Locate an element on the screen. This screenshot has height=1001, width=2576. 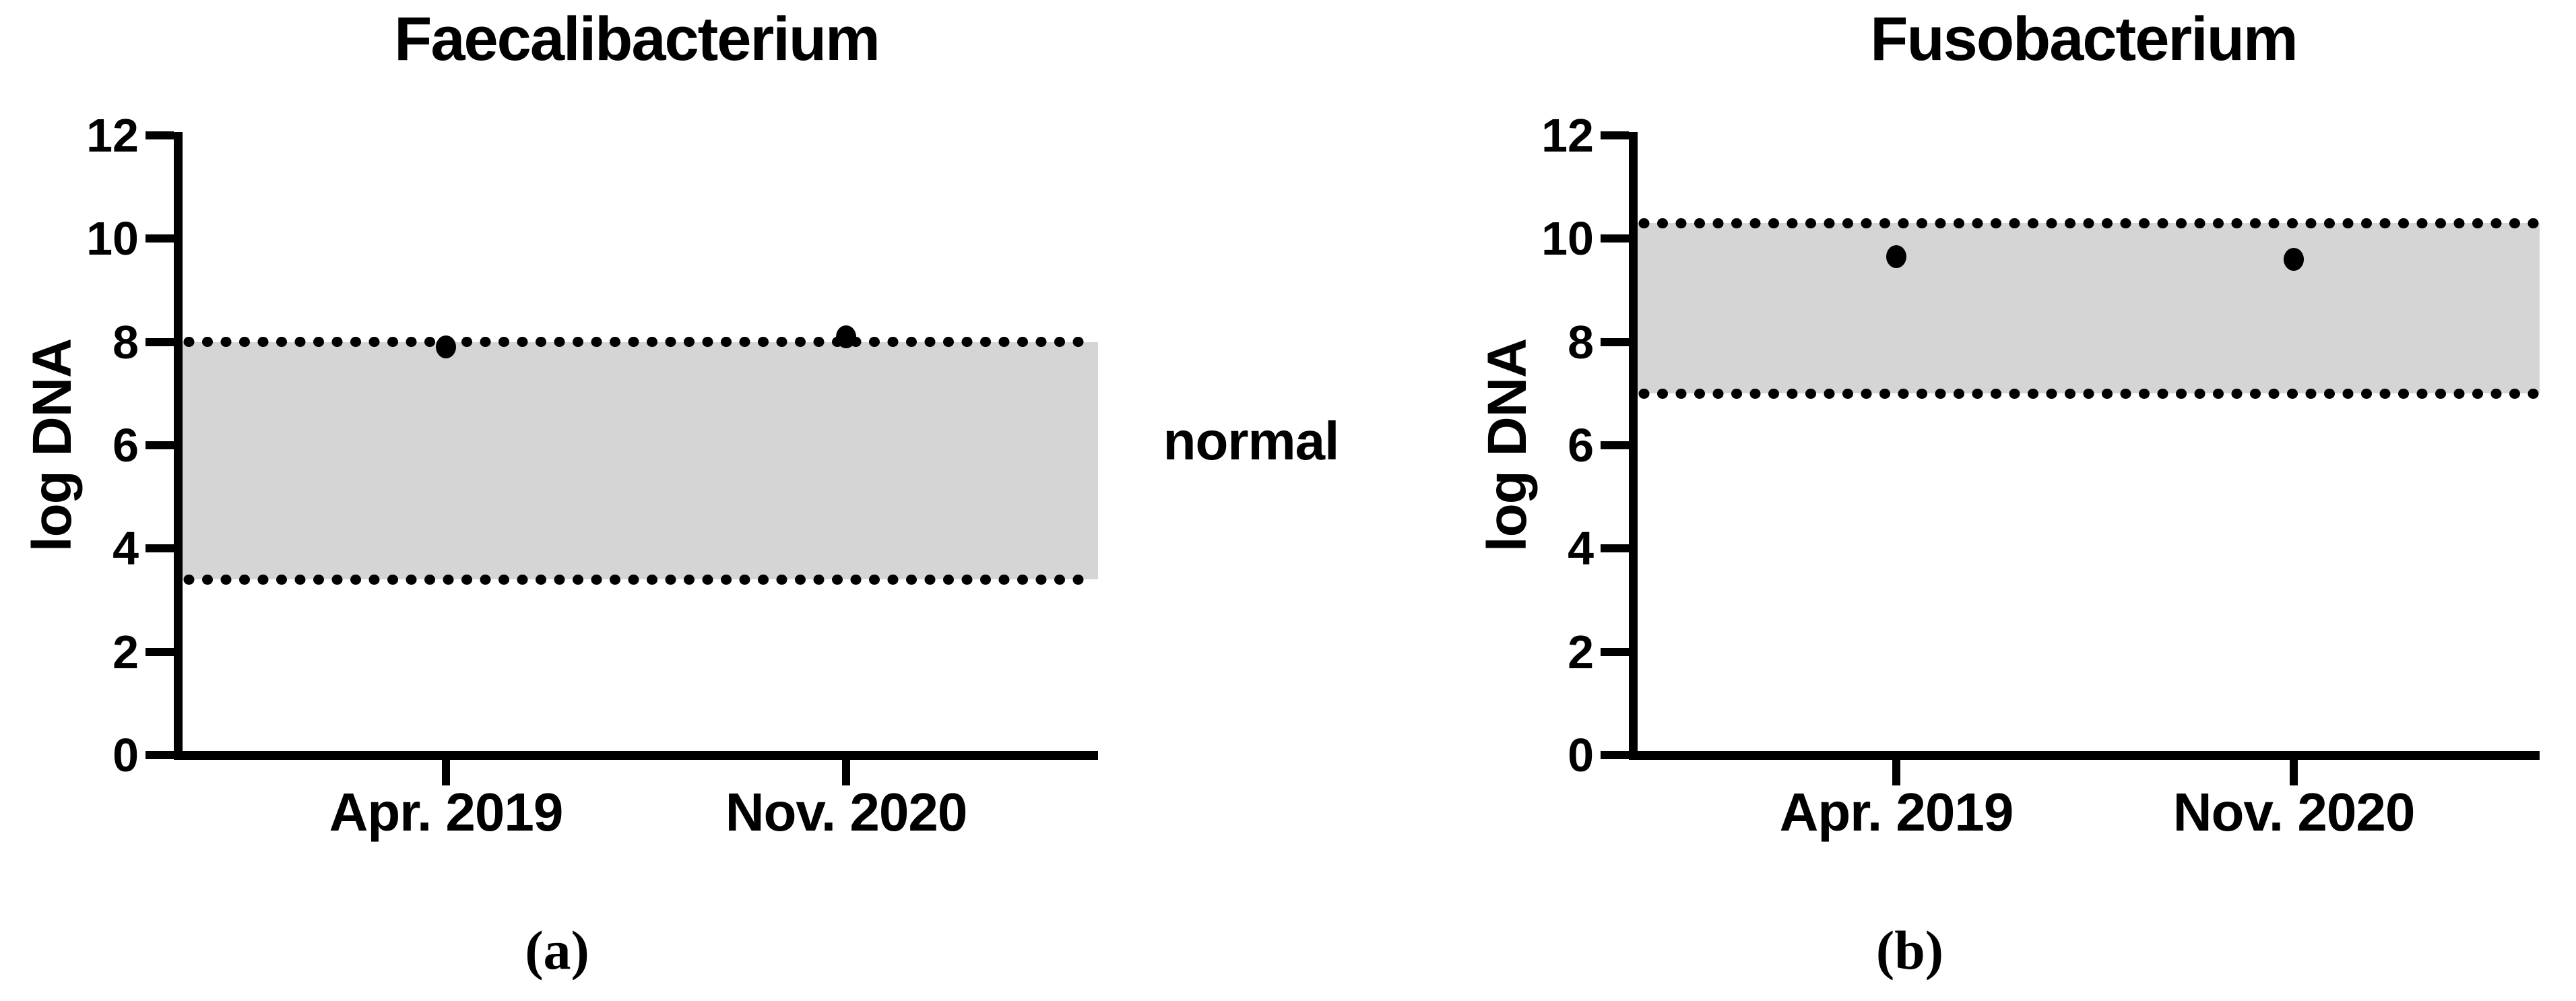
normal-range-annotation: normal is located at coordinates (1251, 441).